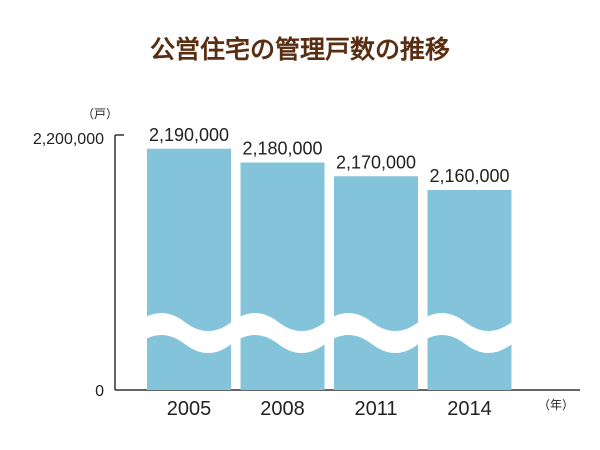 The width and height of the screenshot is (600, 450). Describe the element at coordinates (189, 269) in the screenshot. I see `bar-2005` at that location.